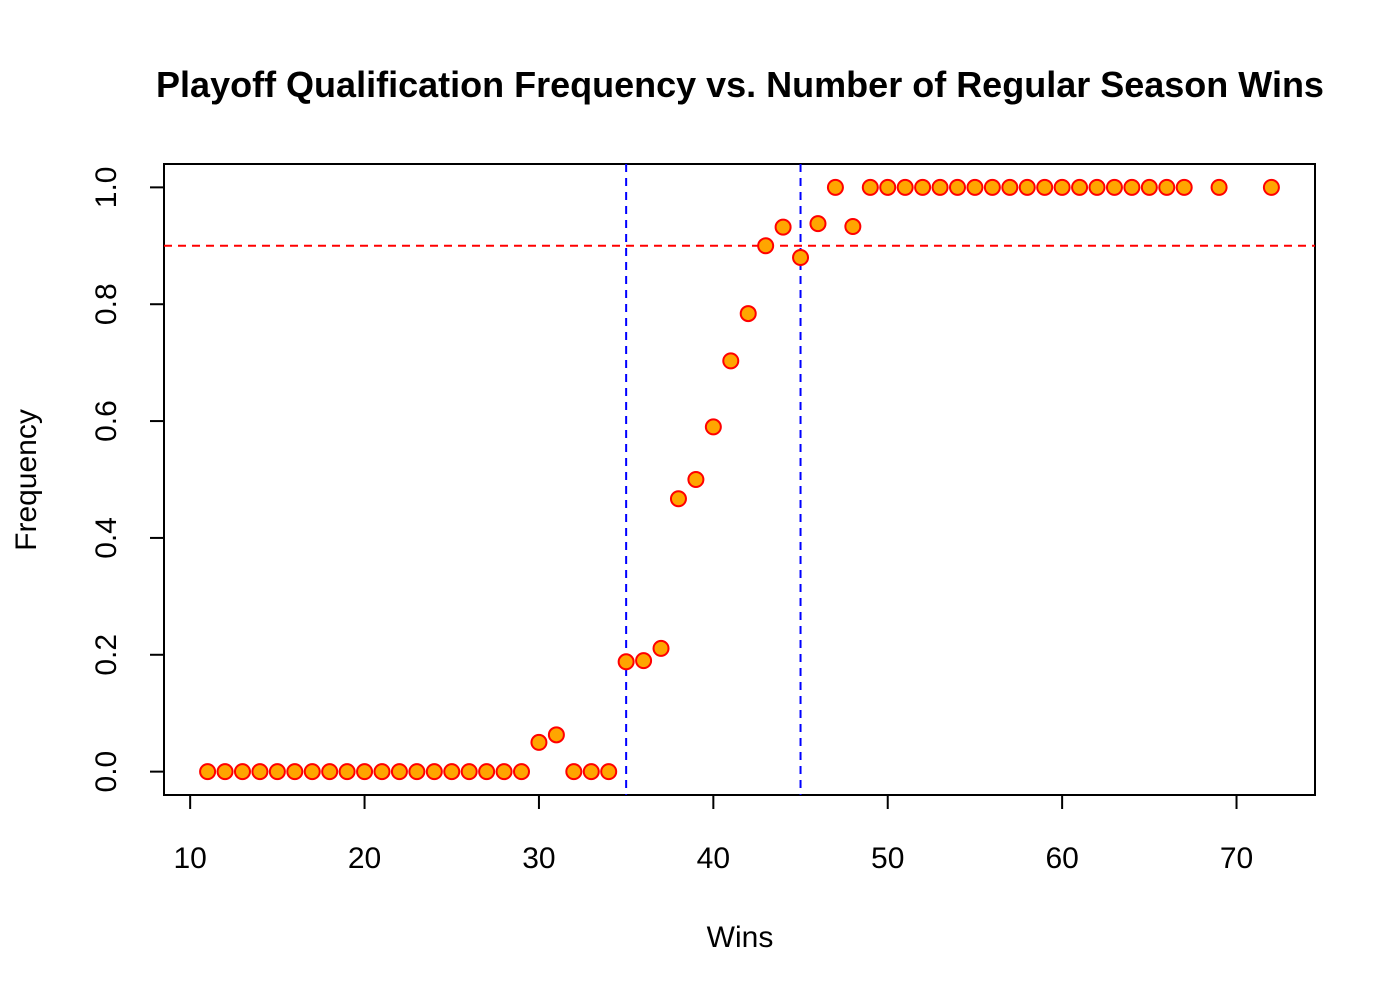  Describe the element at coordinates (106, 655) in the screenshot. I see `y-tick-label: 0.2` at that location.